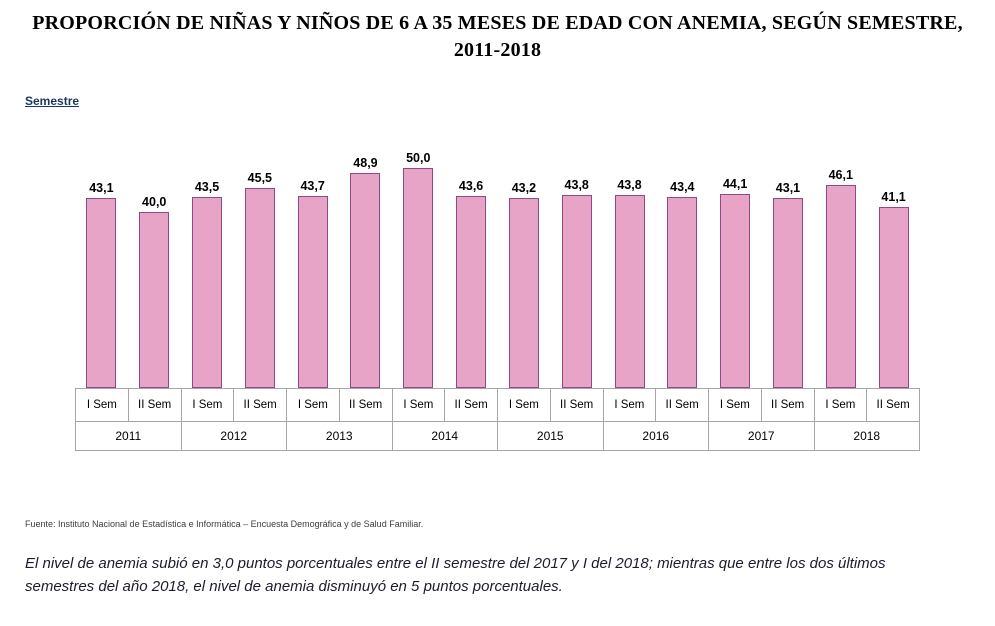 Image resolution: width=995 pixels, height=626 pixels. What do you see at coordinates (52, 101) in the screenshot?
I see `x-axis-title: Semestre` at bounding box center [52, 101].